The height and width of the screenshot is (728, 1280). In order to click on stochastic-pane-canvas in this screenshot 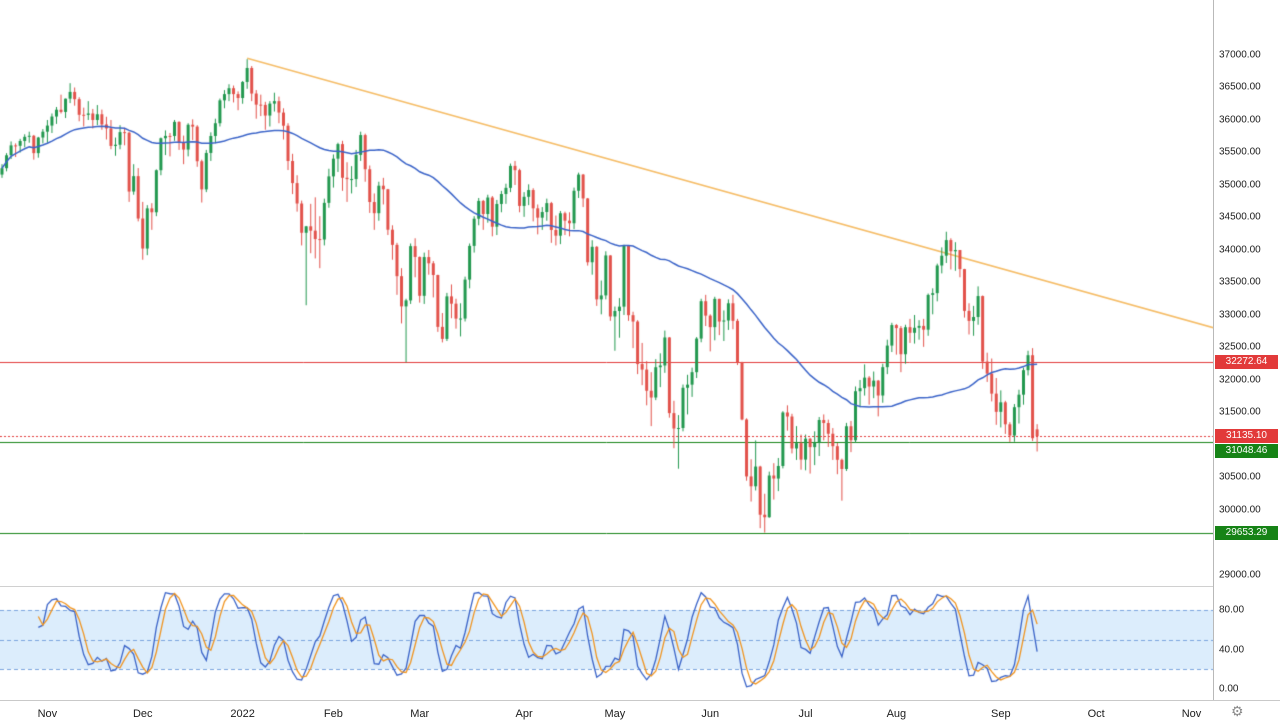, I will do `click(606, 644)`.